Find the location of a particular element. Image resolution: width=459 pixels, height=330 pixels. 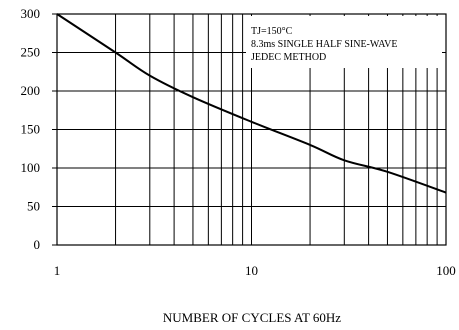

annotation-line-1: TJ=150°C is located at coordinates (272, 31).